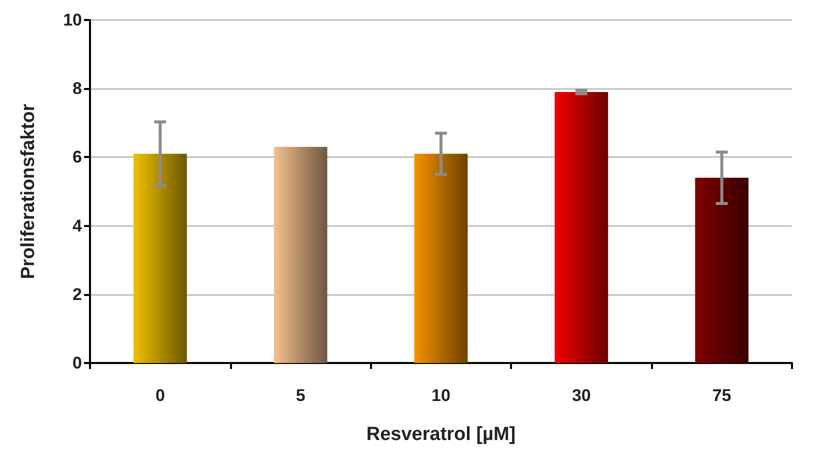 The height and width of the screenshot is (455, 822). I want to click on y-tick-label: 10, so click(72, 20).